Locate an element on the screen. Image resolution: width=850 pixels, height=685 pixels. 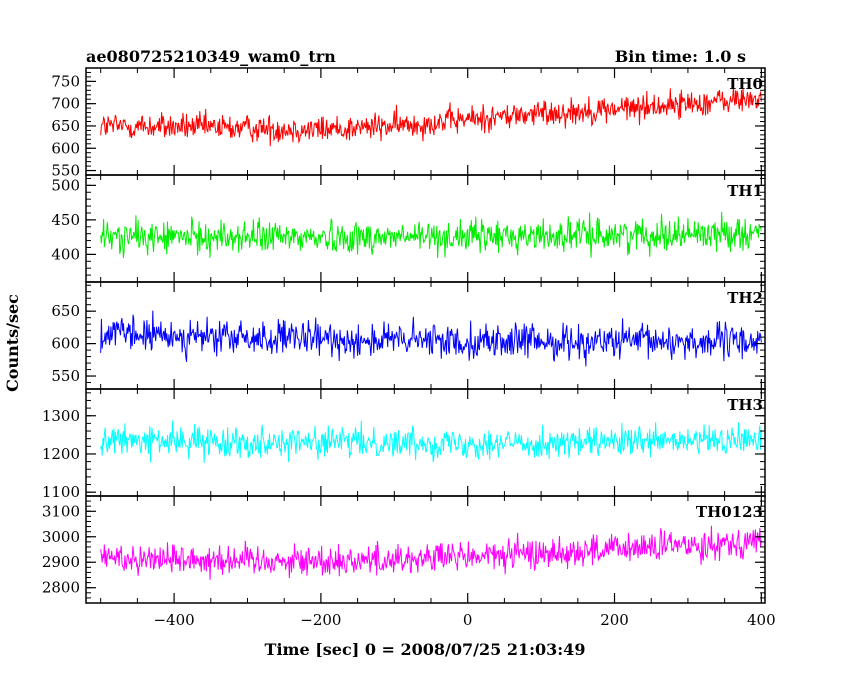
y-tick-label: 3100 is located at coordinates (61, 511).